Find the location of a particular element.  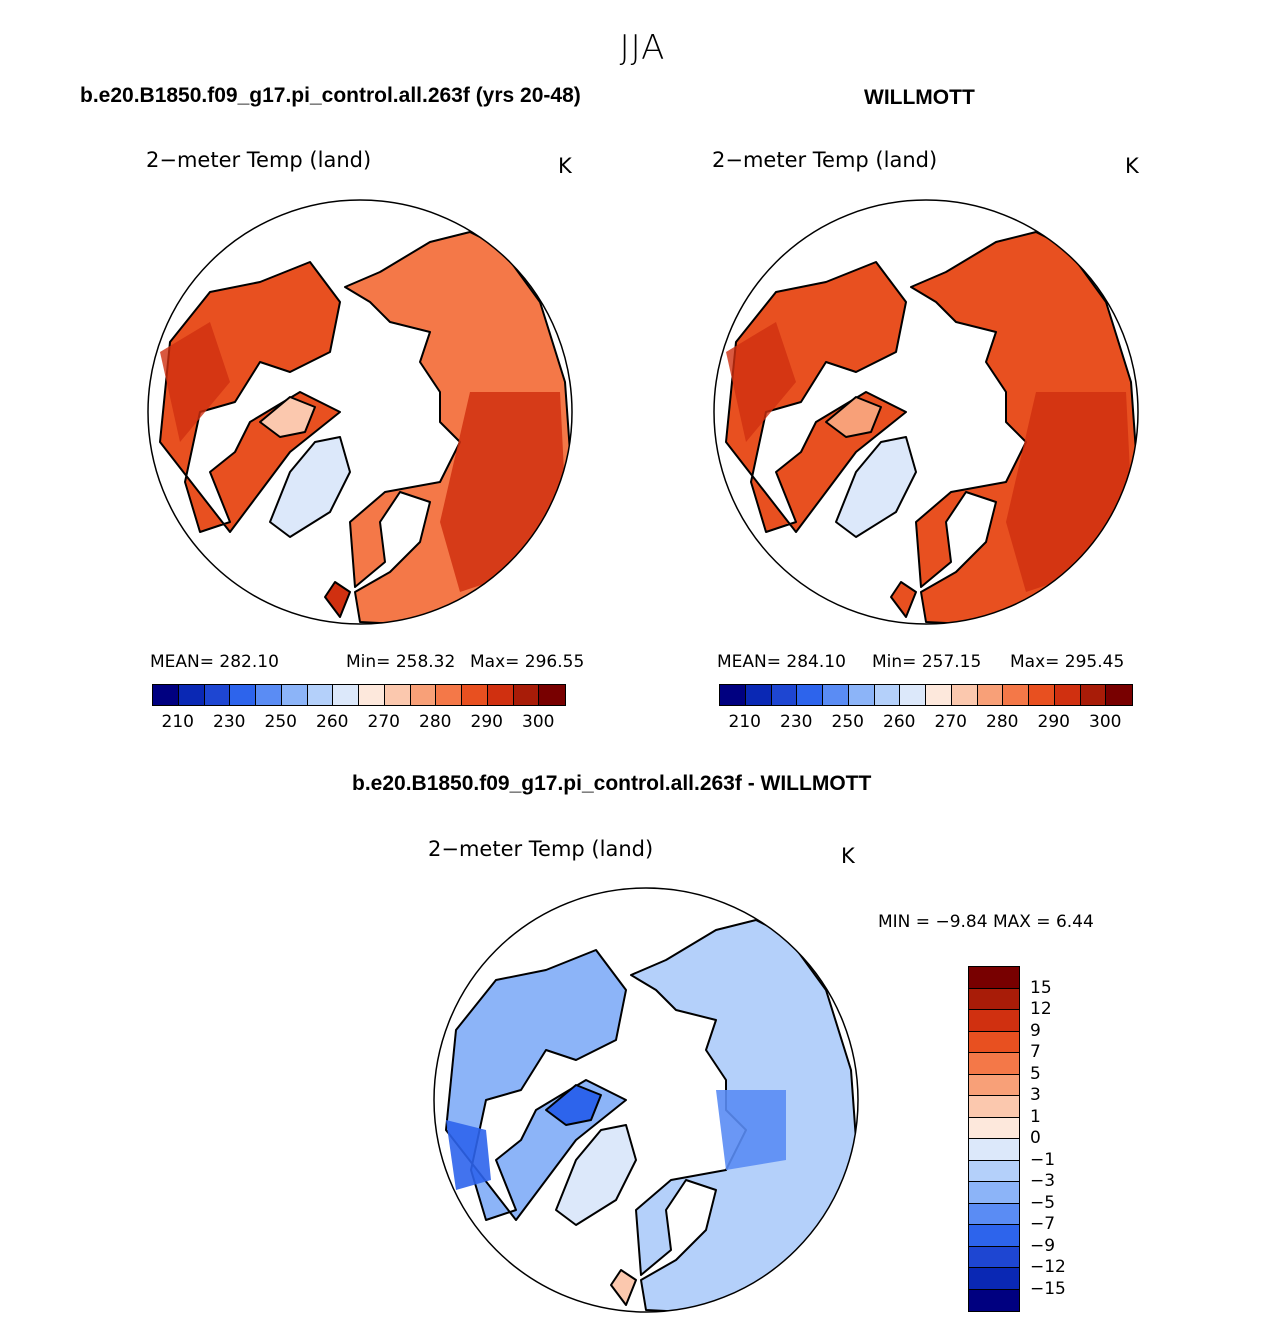

model-map-border is located at coordinates (360, 412).